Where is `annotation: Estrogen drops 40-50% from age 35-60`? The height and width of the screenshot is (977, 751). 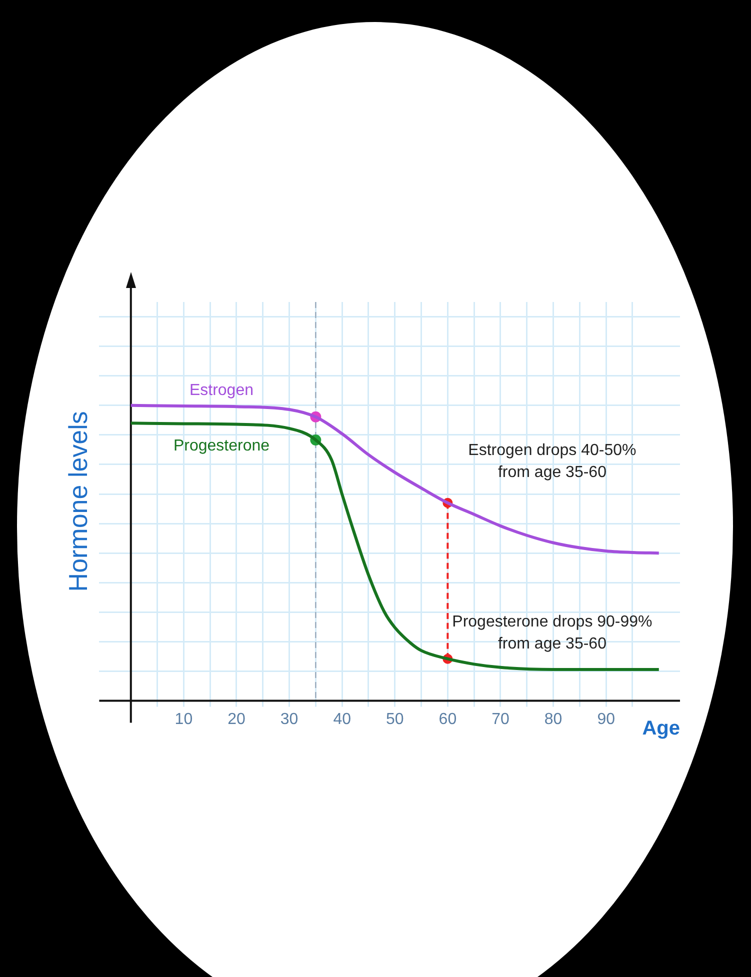 annotation: Estrogen drops 40-50% from age 35-60 is located at coordinates (552, 461).